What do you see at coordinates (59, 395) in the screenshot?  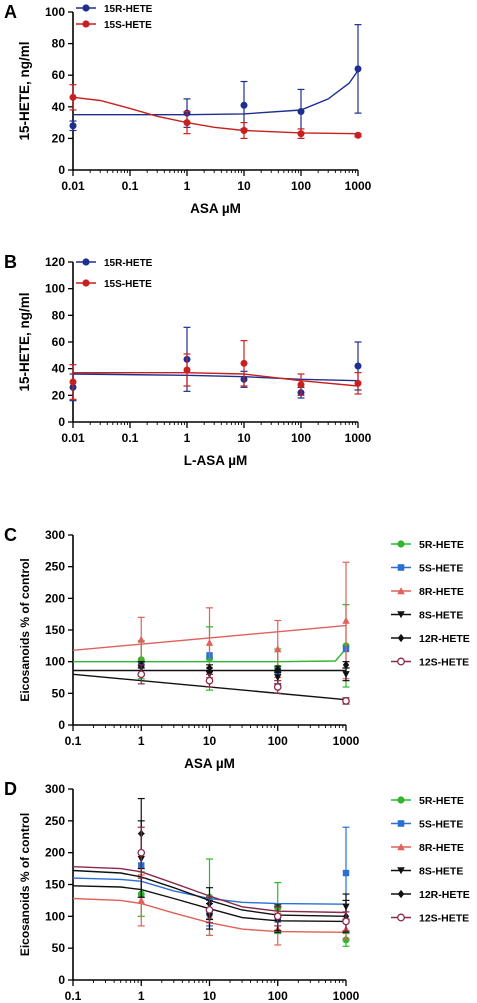 I see `y-tick-label: 20` at bounding box center [59, 395].